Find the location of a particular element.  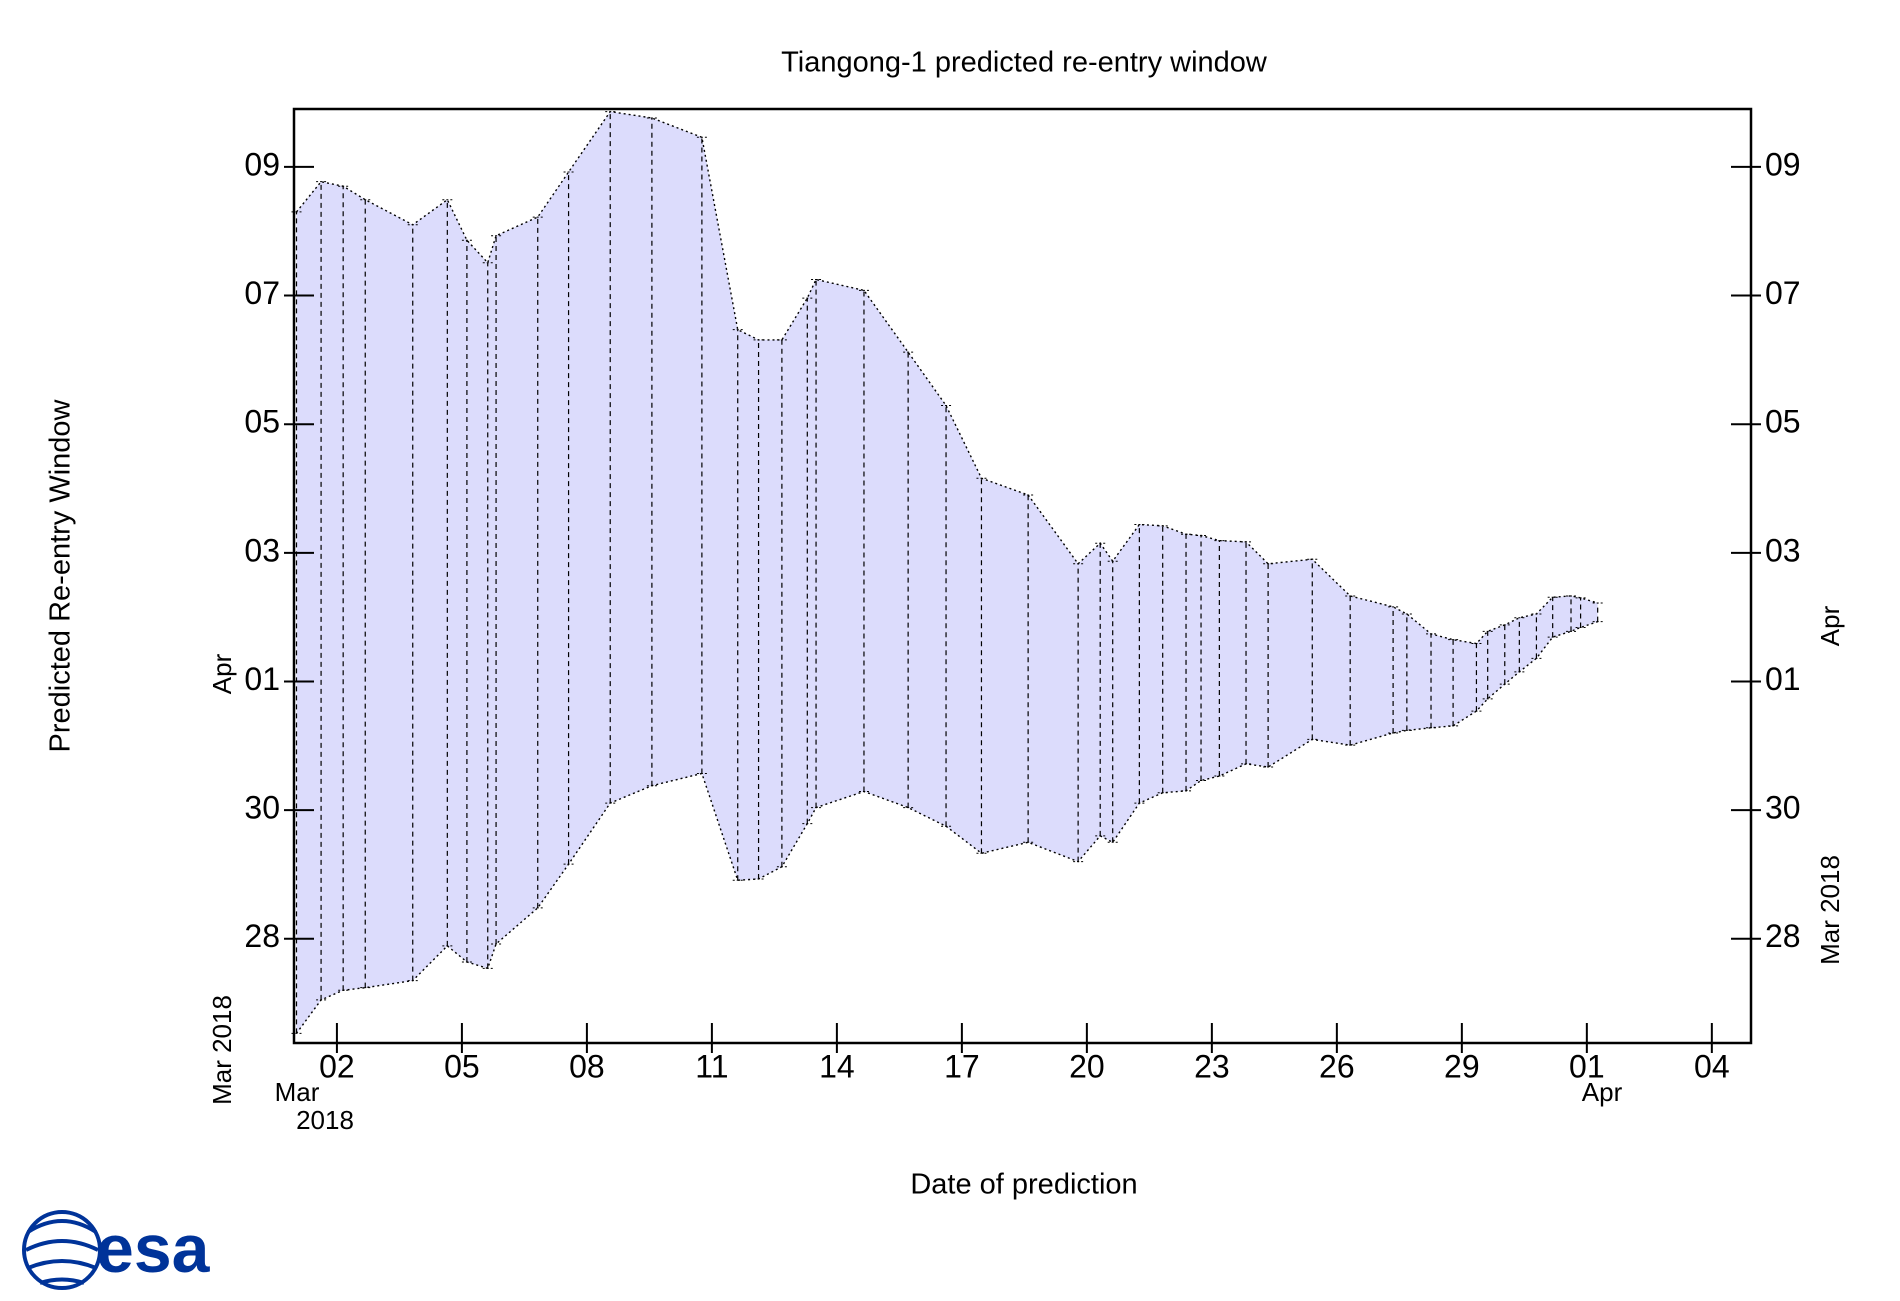

y2-tick-label: 07 is located at coordinates (1783, 293).